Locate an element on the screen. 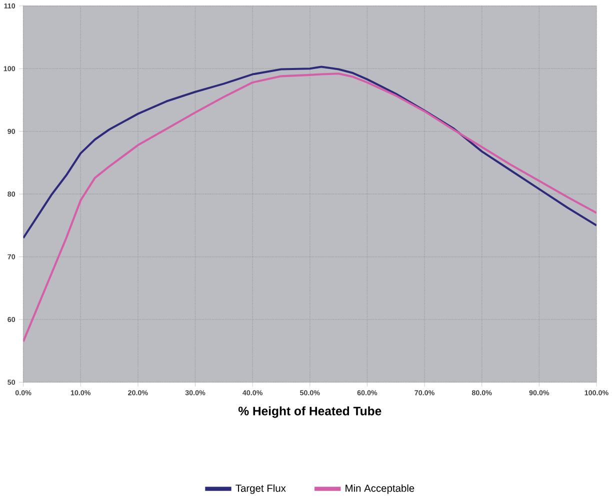  legend-label: Target Flux is located at coordinates (261, 489).